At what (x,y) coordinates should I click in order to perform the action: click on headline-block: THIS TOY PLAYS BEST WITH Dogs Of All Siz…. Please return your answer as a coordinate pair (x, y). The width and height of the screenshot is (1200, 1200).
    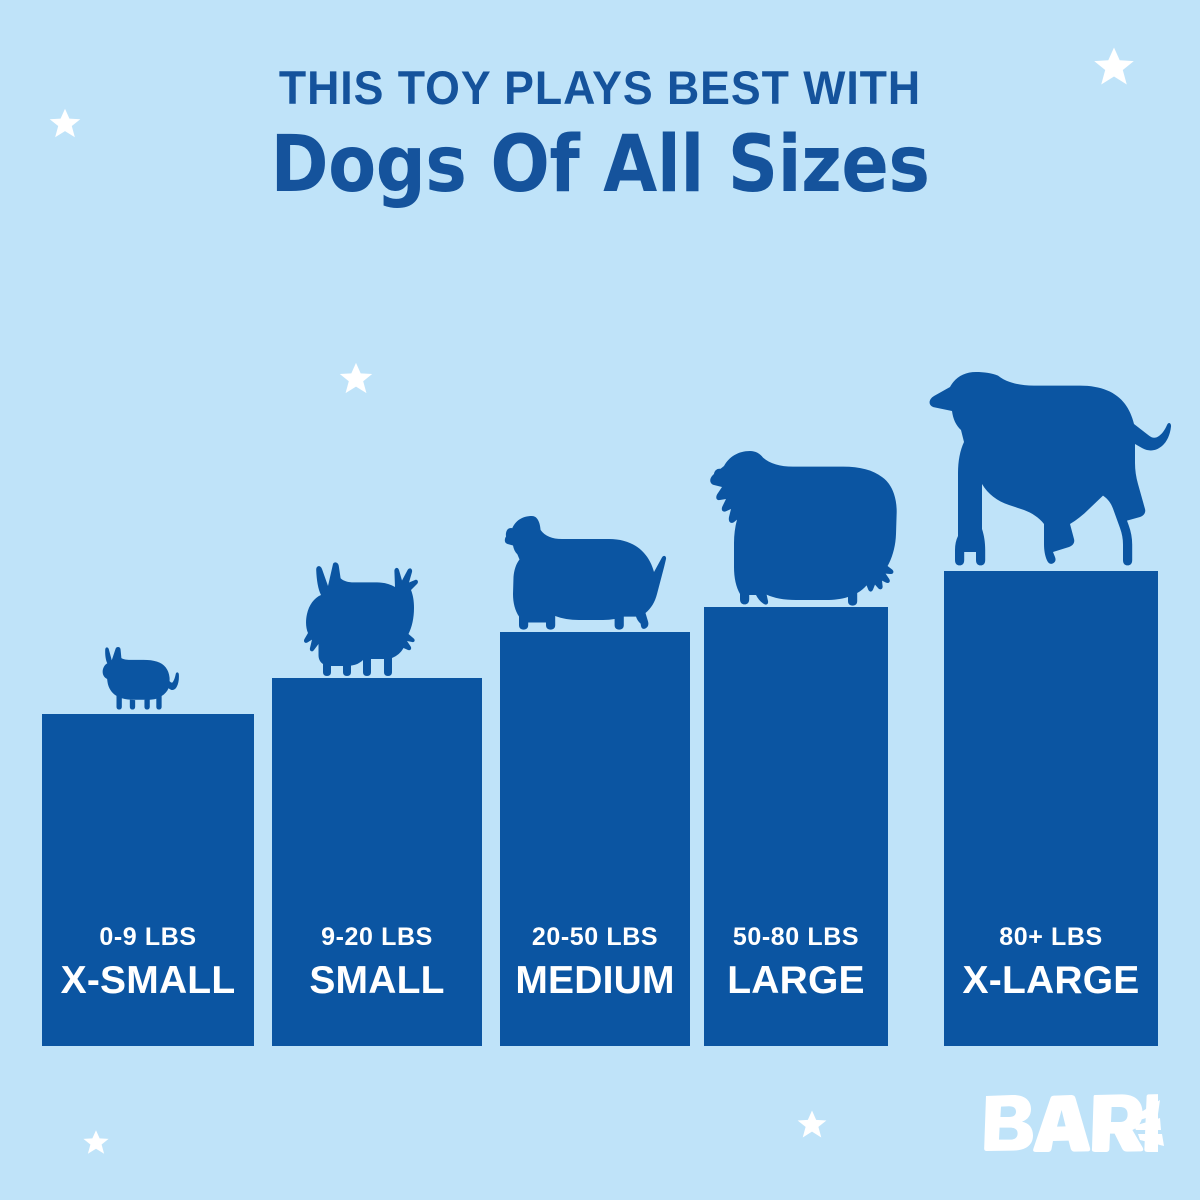
    Looking at the image, I should click on (600, 132).